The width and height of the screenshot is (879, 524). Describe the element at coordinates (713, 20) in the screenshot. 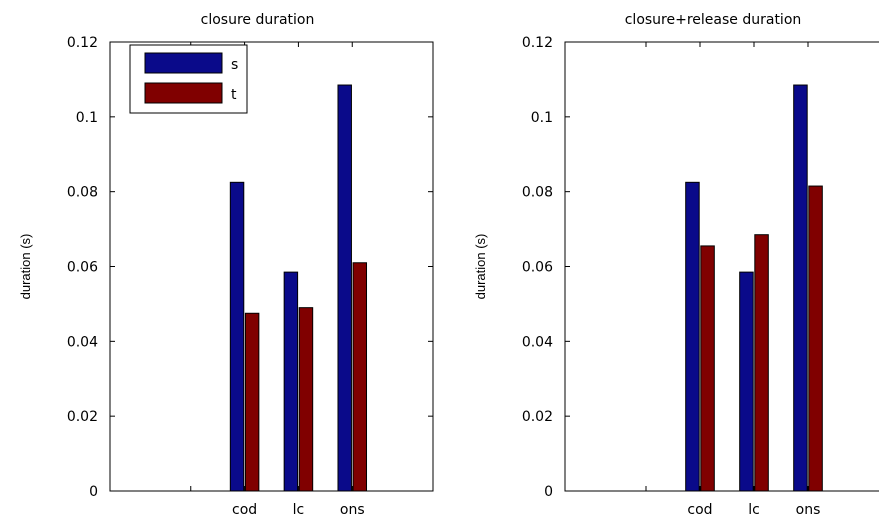

I see `chart-title: closure+release duration` at that location.